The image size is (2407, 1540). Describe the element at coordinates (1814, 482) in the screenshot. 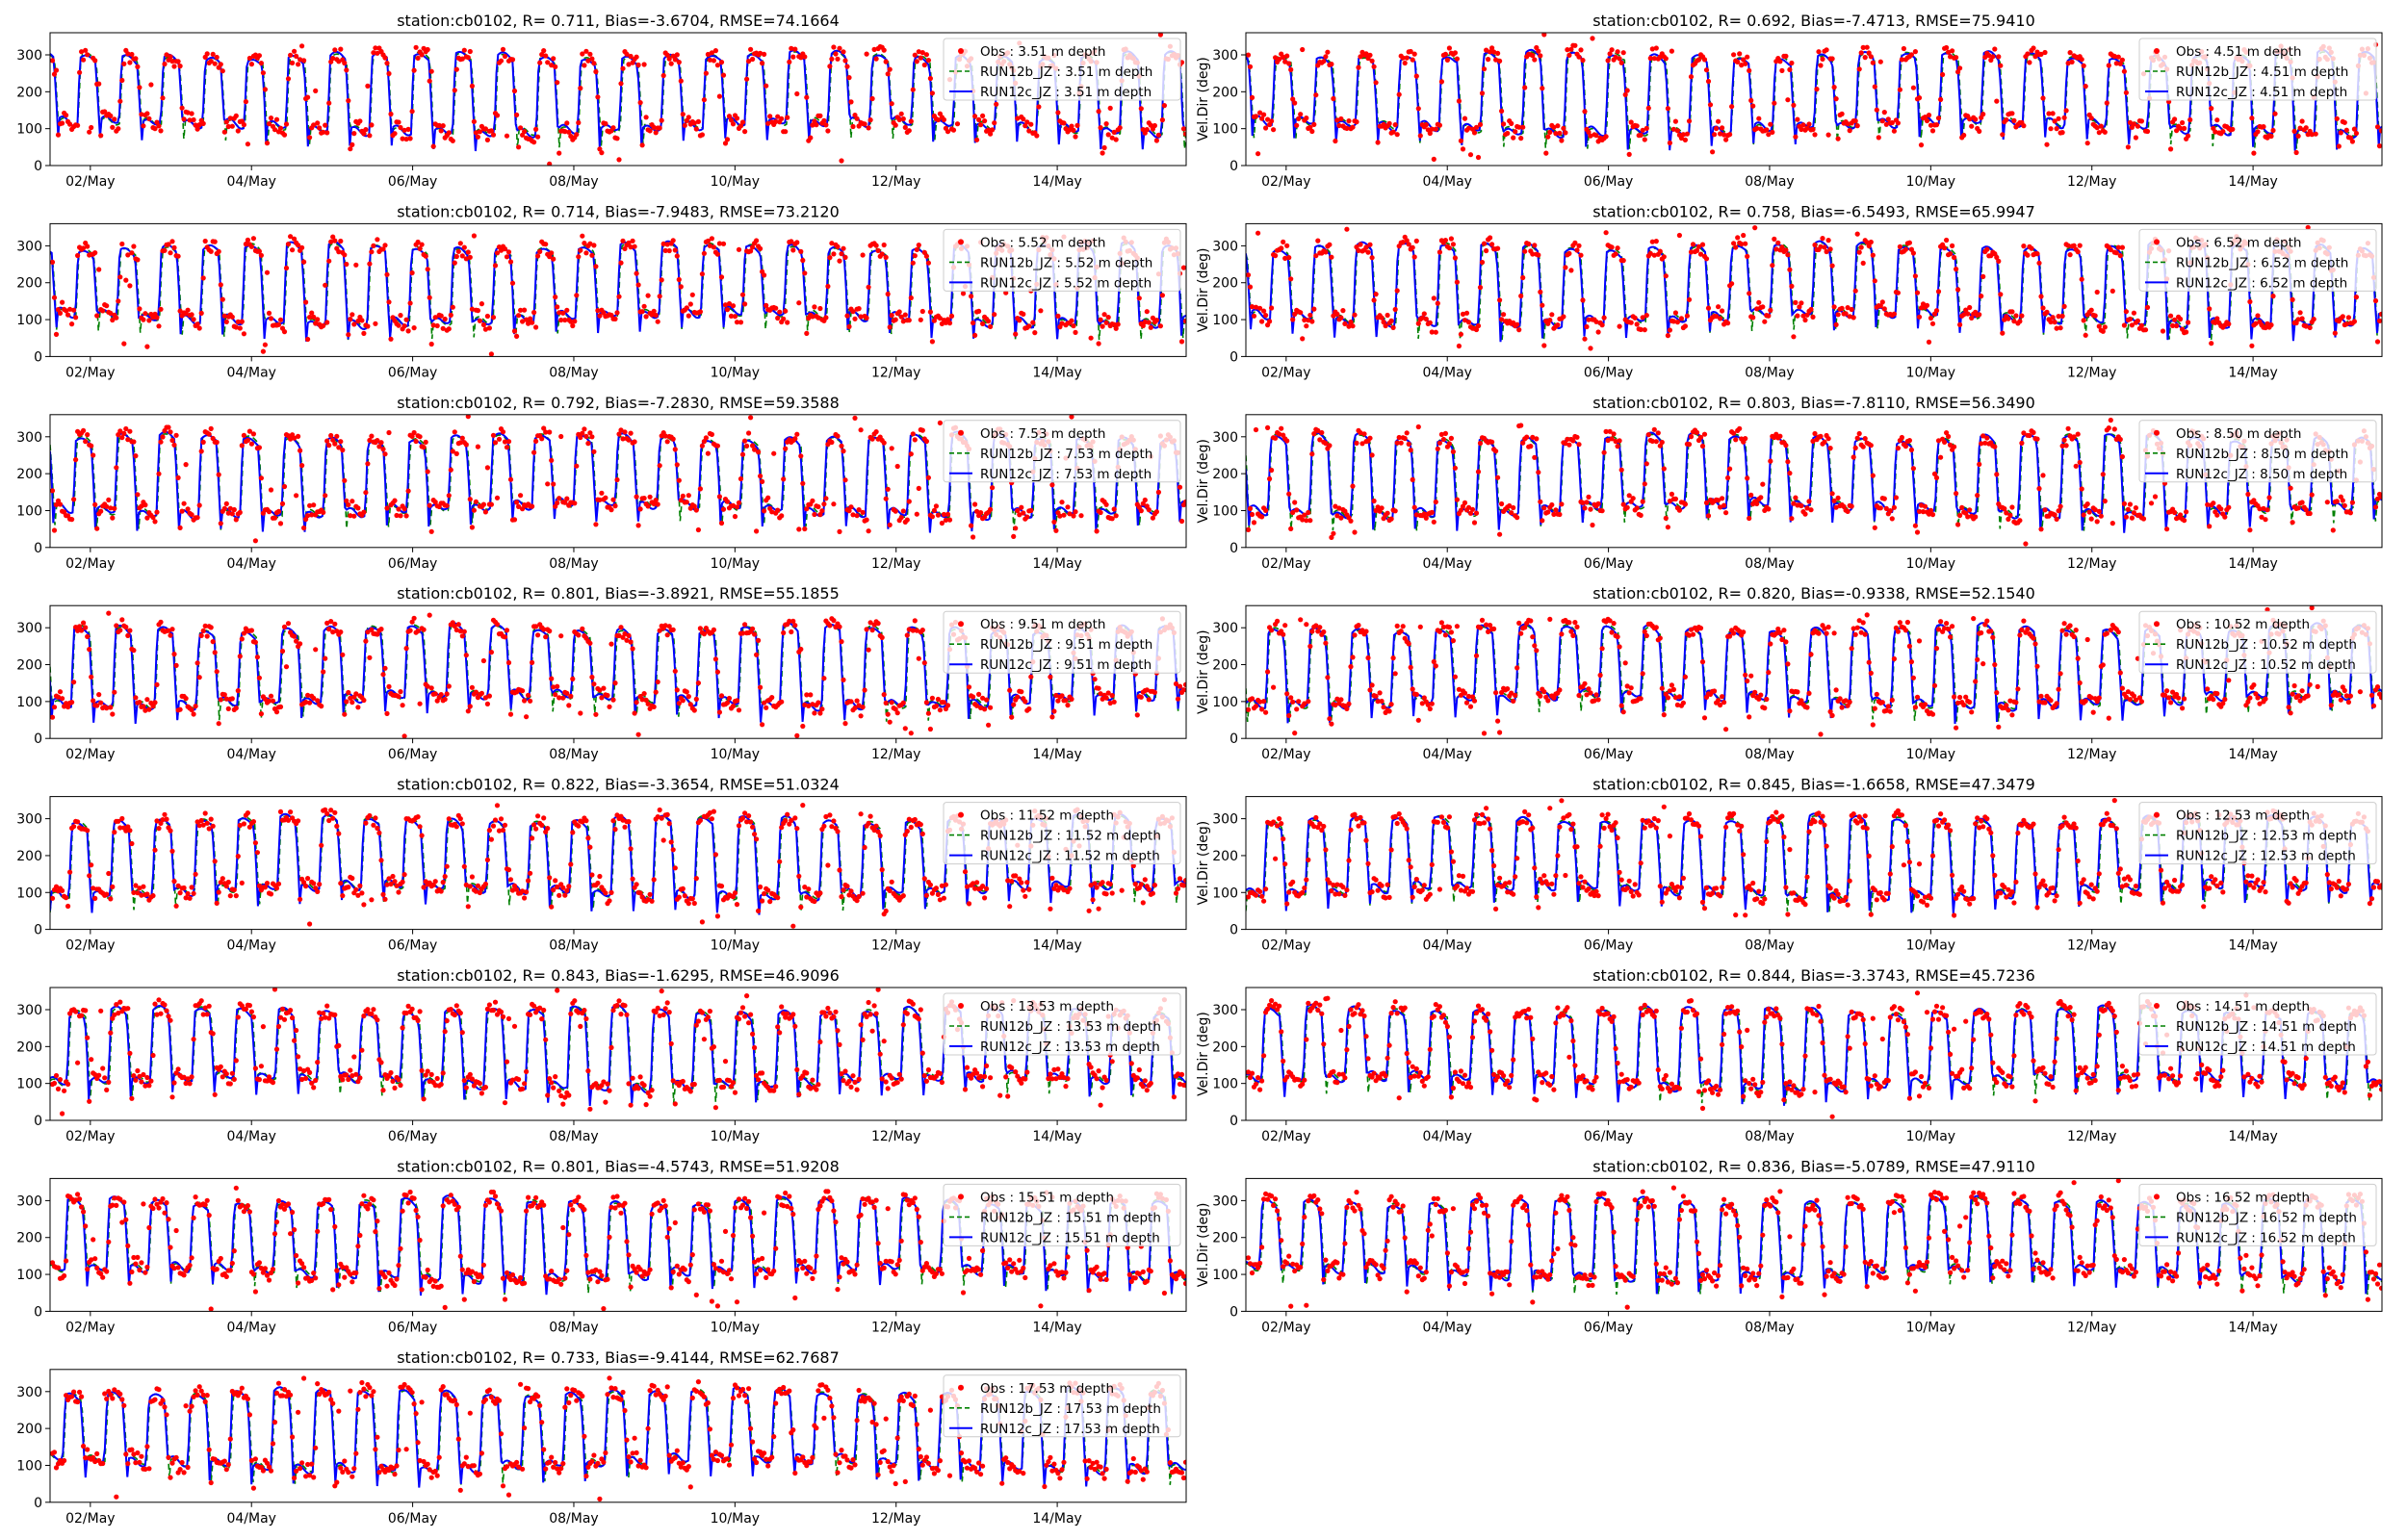

I see `series-obs-points` at that location.